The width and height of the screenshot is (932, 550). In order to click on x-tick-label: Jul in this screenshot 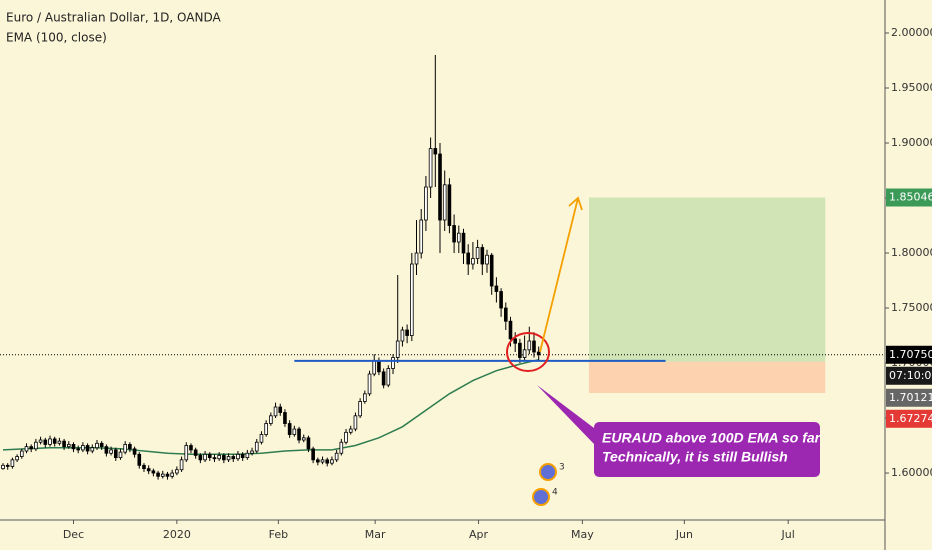, I will do `click(788, 534)`.